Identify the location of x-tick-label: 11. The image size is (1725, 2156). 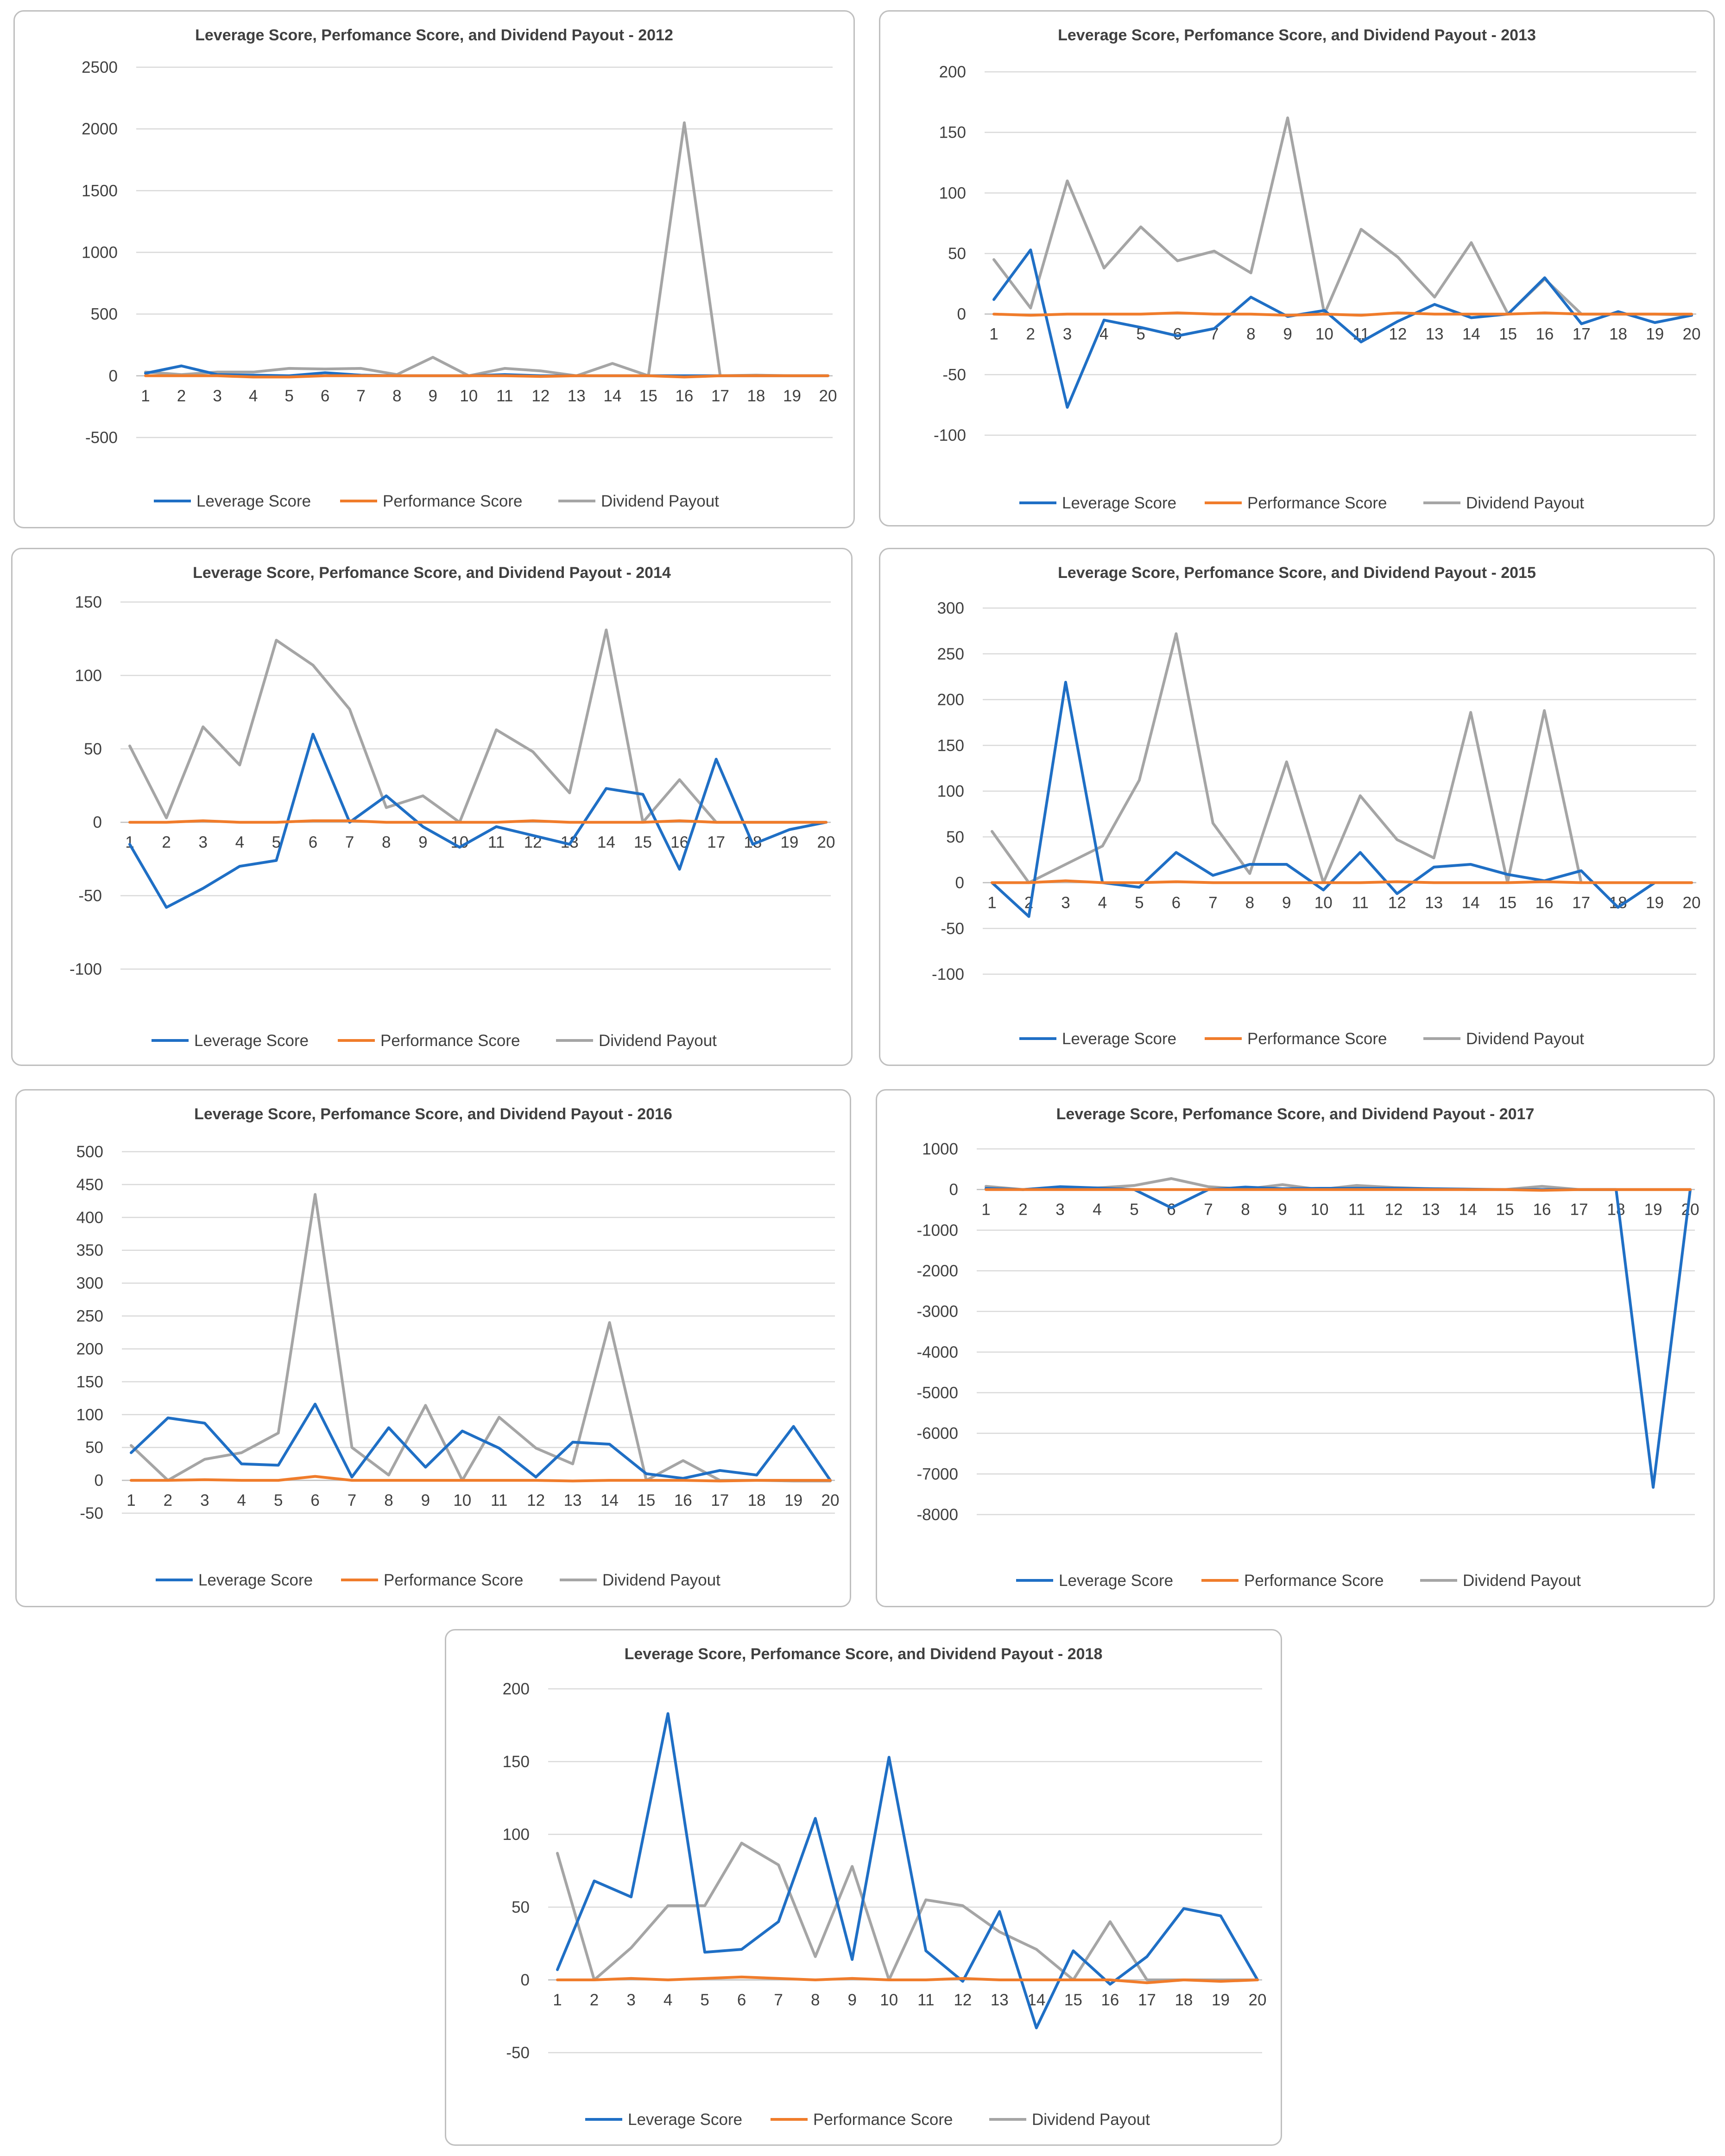
(499, 1500).